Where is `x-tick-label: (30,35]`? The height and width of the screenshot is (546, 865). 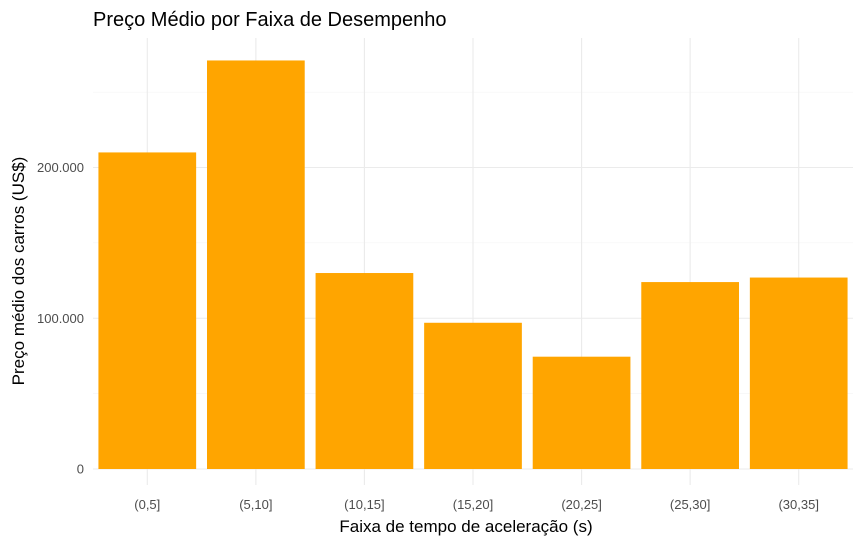
x-tick-label: (30,35] is located at coordinates (798, 504).